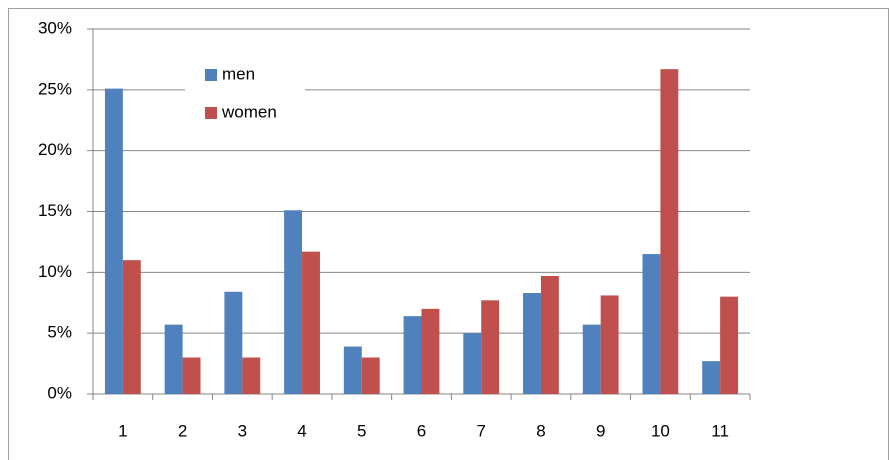  What do you see at coordinates (301, 430) in the screenshot?
I see `x-tick-label: 4` at bounding box center [301, 430].